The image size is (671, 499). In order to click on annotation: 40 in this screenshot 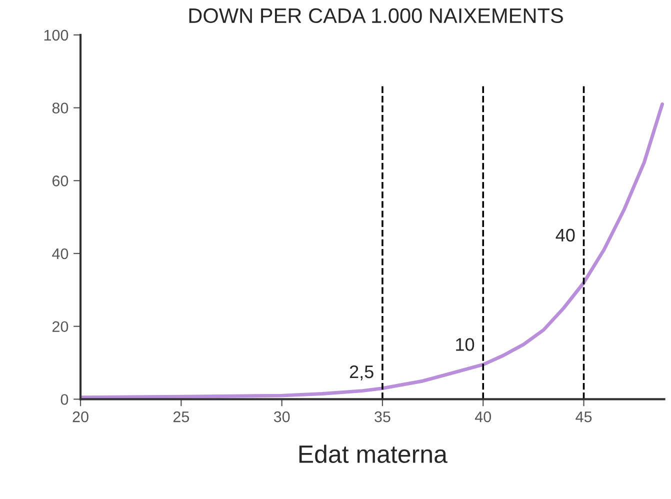, I will do `click(565, 235)`.